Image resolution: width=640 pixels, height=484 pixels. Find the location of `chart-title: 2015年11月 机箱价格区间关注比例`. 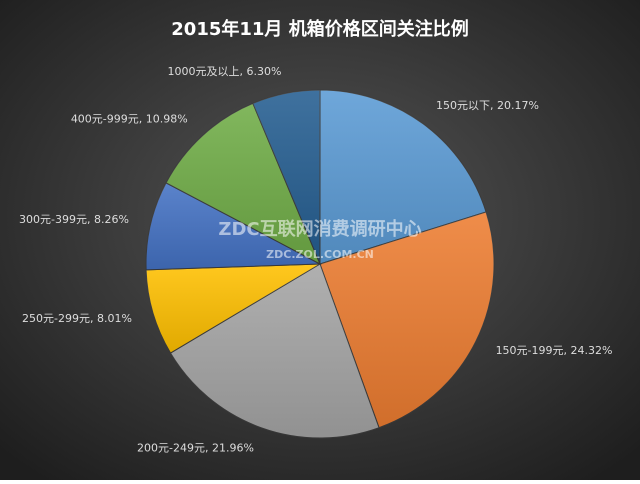

chart-title: 2015年11月 机箱价格区间关注比例 is located at coordinates (319, 29).